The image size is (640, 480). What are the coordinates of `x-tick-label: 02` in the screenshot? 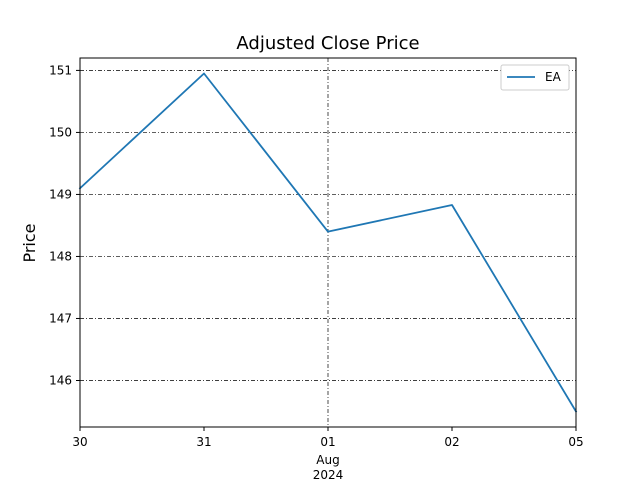 It's located at (451, 442).